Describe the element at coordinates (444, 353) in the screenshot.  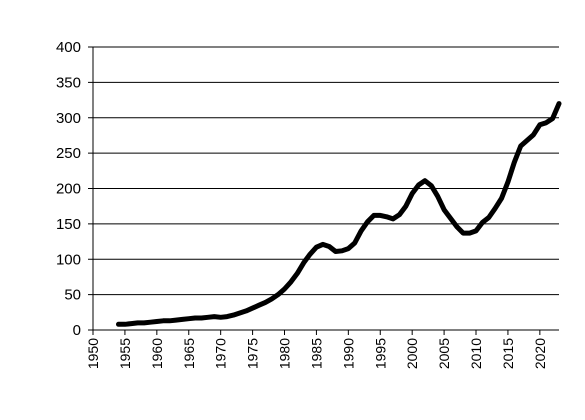
I see `x-tick-label: 2005` at that location.